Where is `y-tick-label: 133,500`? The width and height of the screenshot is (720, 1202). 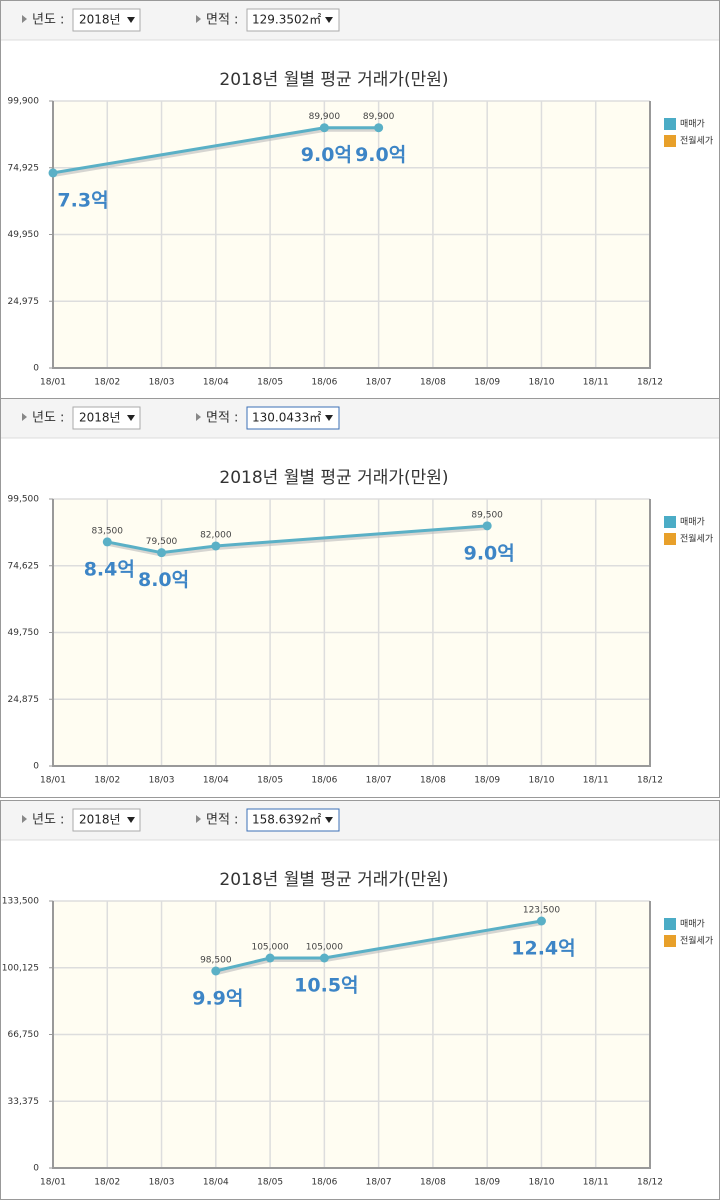 y-tick-label: 133,500 is located at coordinates (20, 902).